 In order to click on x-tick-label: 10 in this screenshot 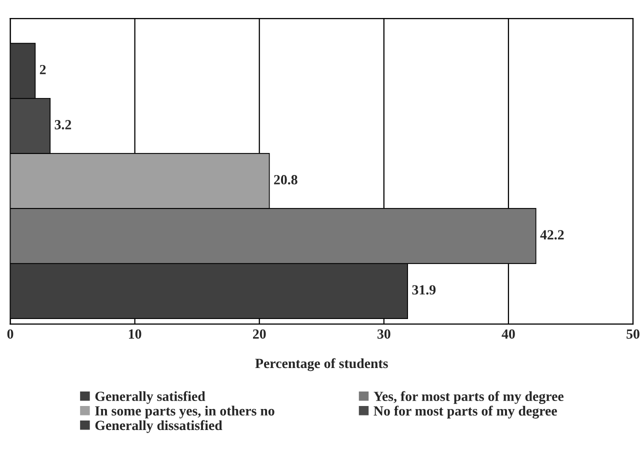, I will do `click(135, 334)`.